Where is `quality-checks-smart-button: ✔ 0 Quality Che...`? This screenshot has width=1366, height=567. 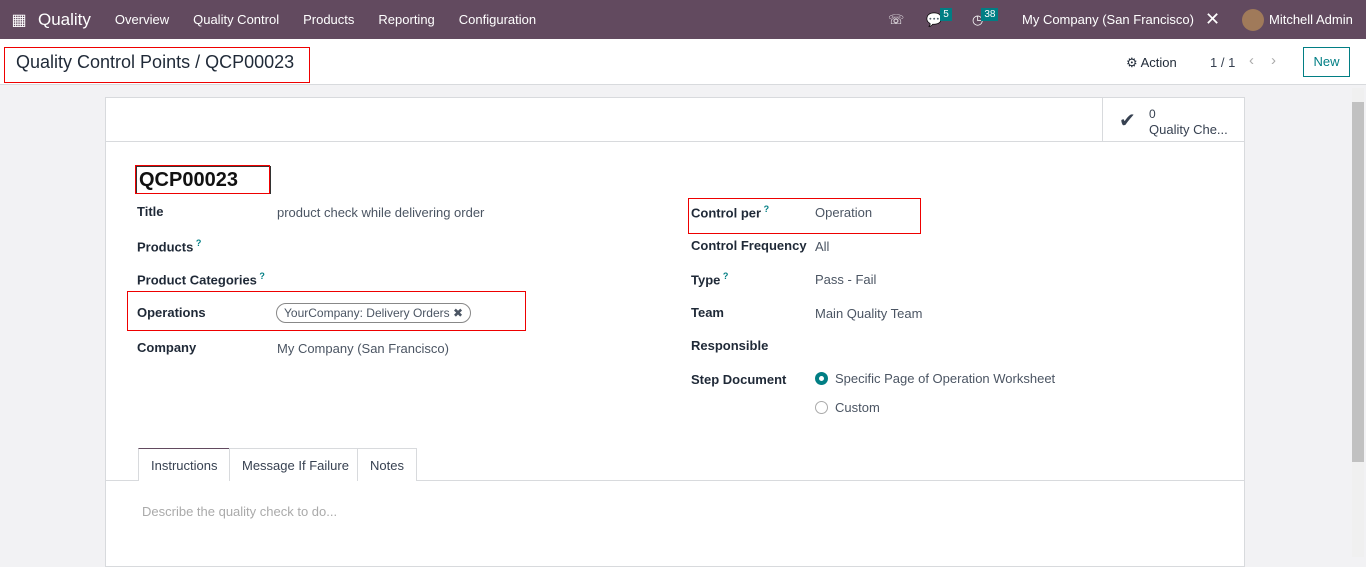 quality-checks-smart-button: ✔ 0 Quality Che... is located at coordinates (1173, 119).